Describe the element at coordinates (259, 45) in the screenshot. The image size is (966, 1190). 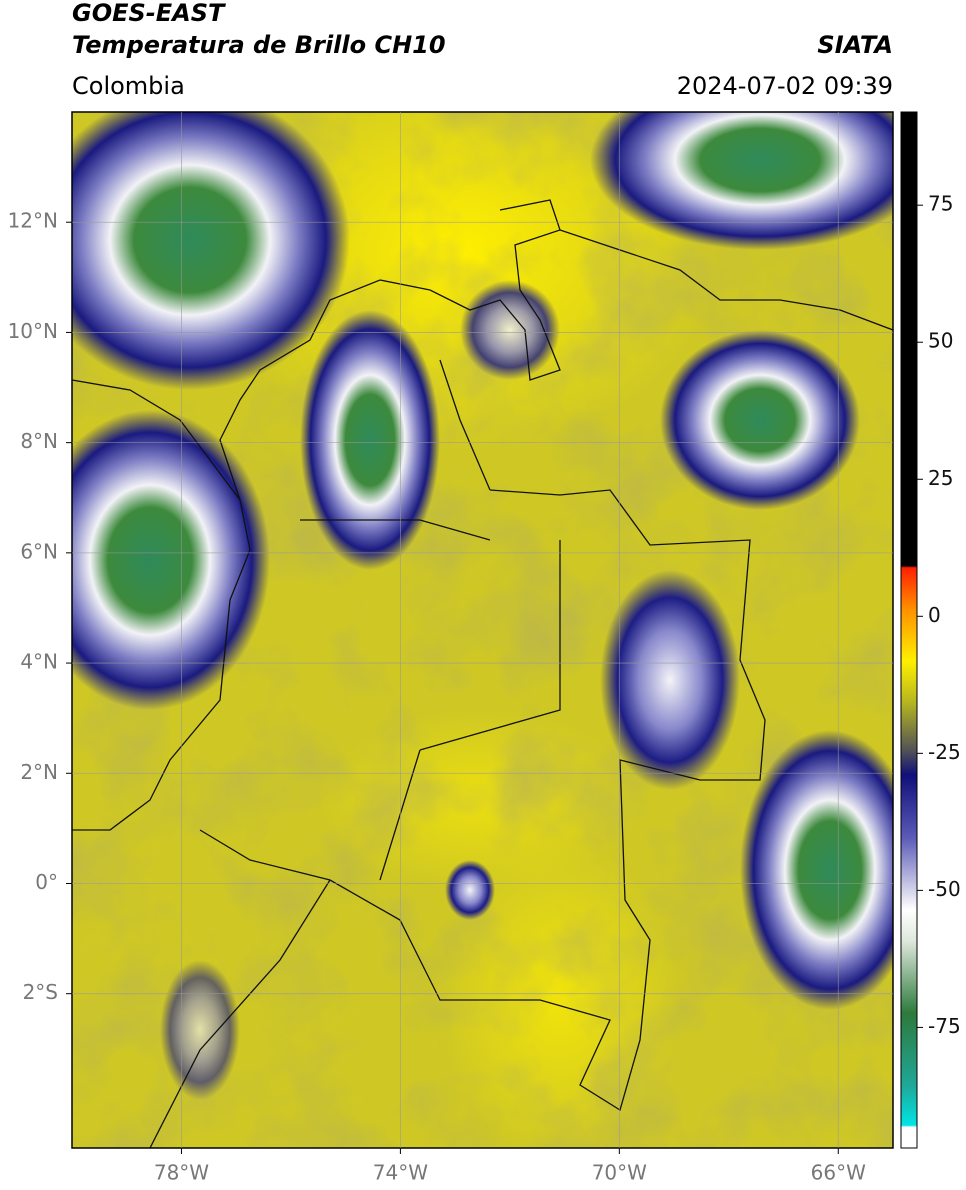
I see `subtitle: Temperatura de Brillo CH10` at that location.